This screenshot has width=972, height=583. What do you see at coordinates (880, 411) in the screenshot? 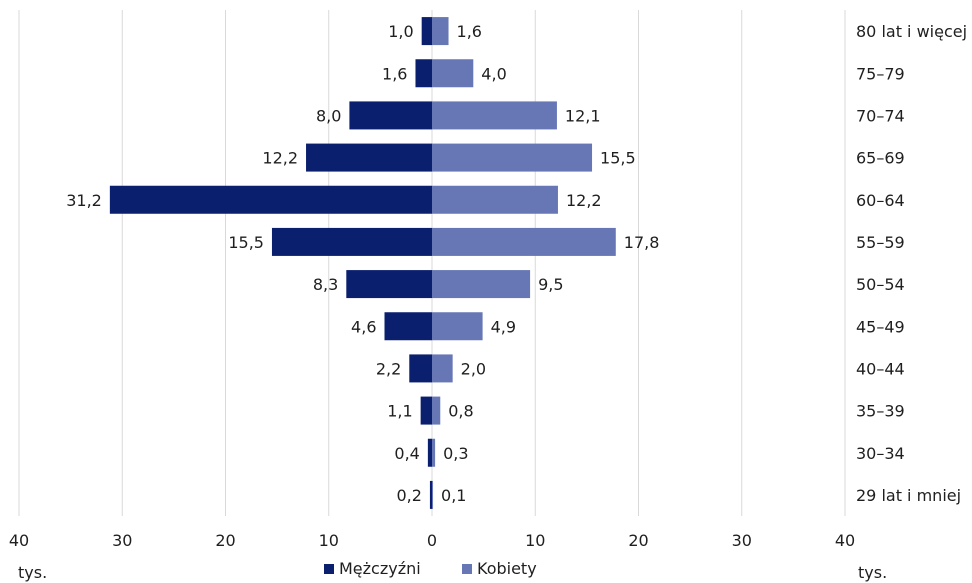
I see `category-label: 35–39` at bounding box center [880, 411].